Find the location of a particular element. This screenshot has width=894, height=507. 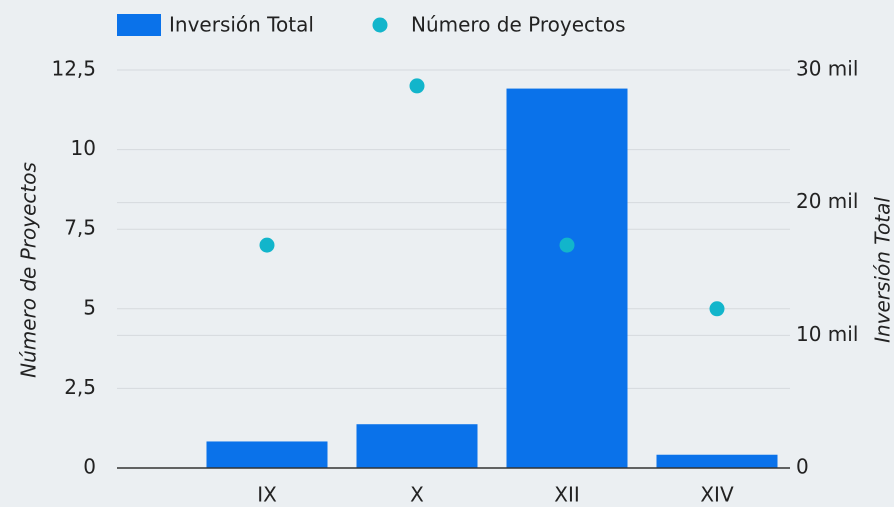

legend-label: Número de Proyectos is located at coordinates (518, 25).